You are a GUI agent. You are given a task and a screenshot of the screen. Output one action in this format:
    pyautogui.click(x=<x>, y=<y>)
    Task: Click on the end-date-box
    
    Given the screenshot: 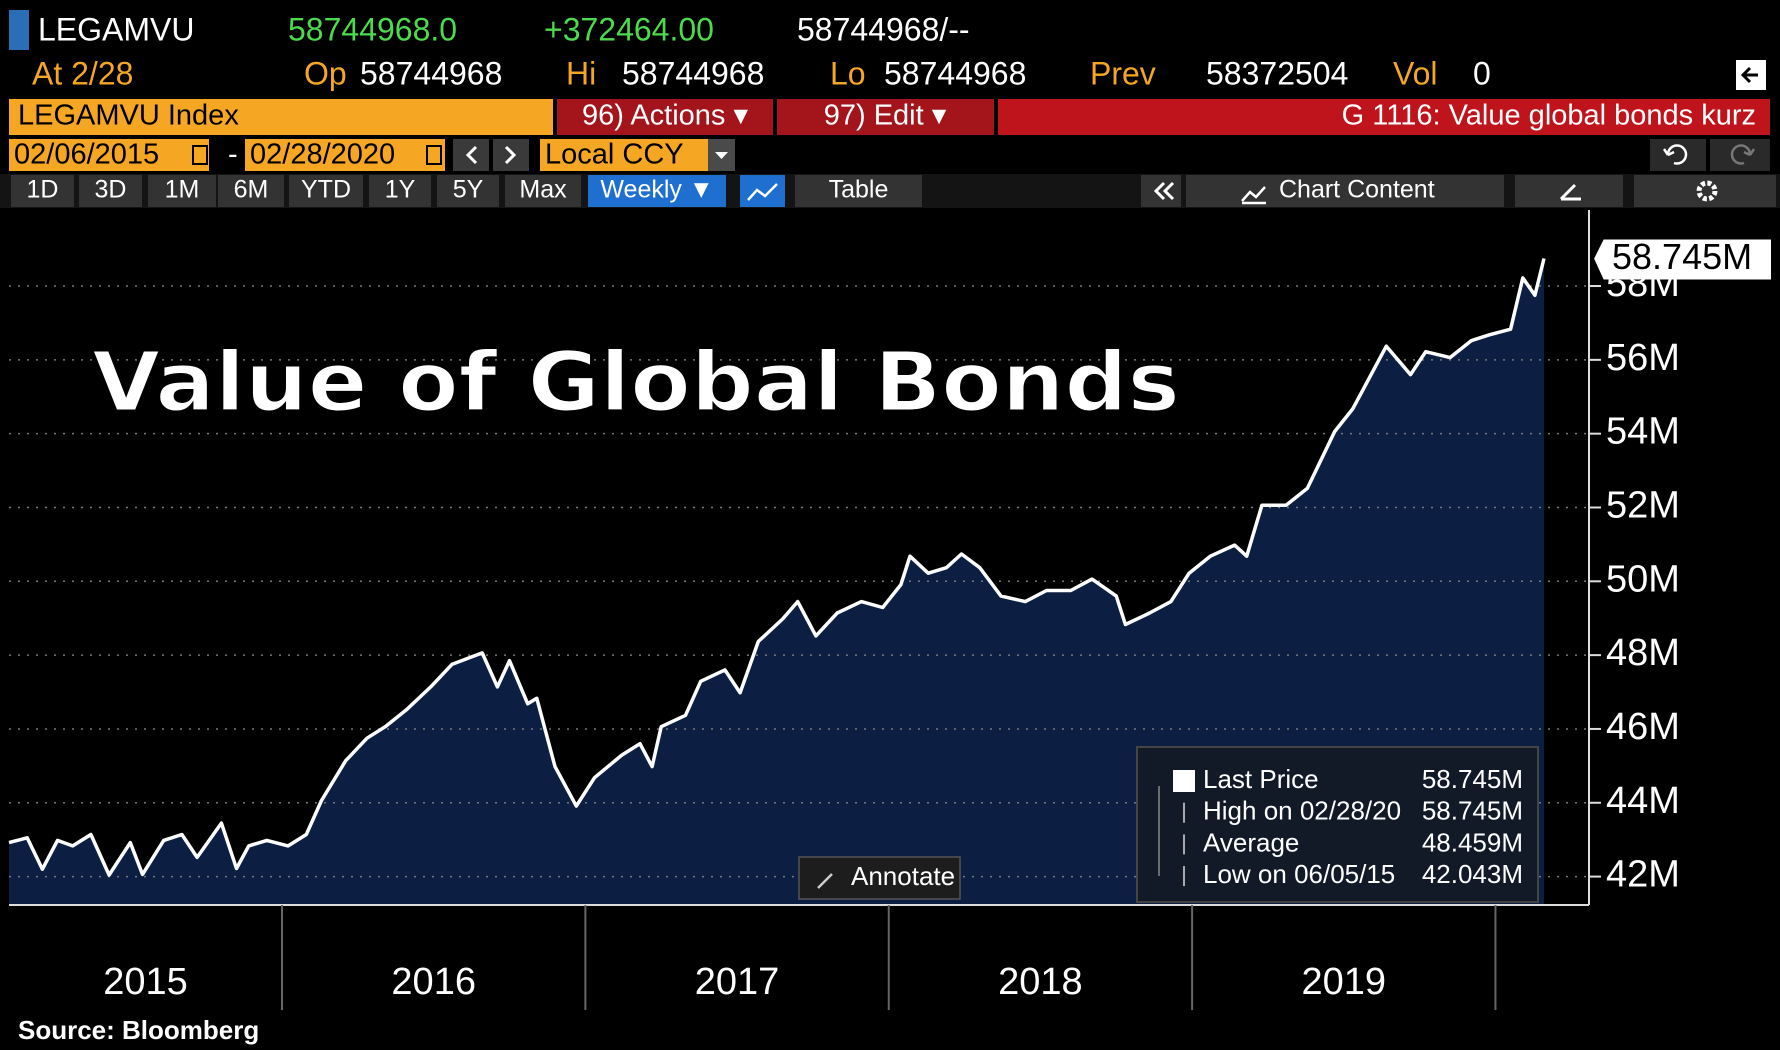 What is the action you would take?
    pyautogui.click(x=345, y=155)
    